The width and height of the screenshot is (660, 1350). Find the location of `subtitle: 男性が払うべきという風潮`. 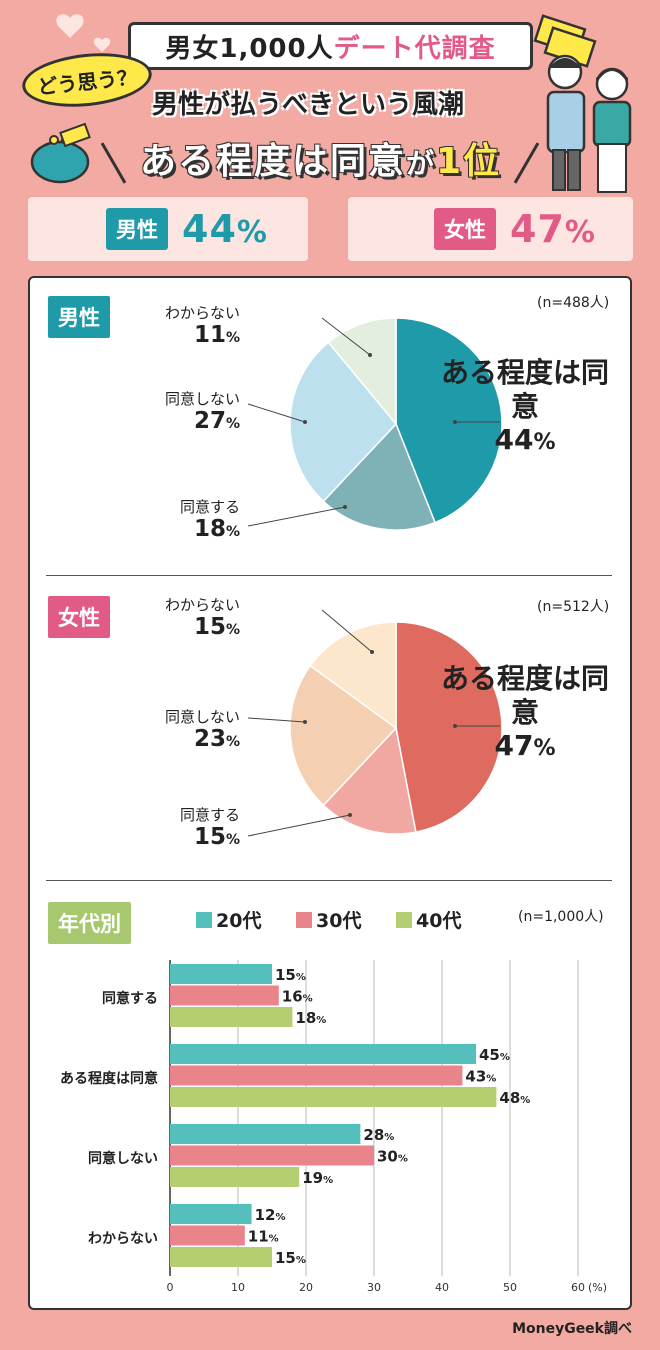

subtitle: 男性が払うべきという風潮 is located at coordinates (308, 105).